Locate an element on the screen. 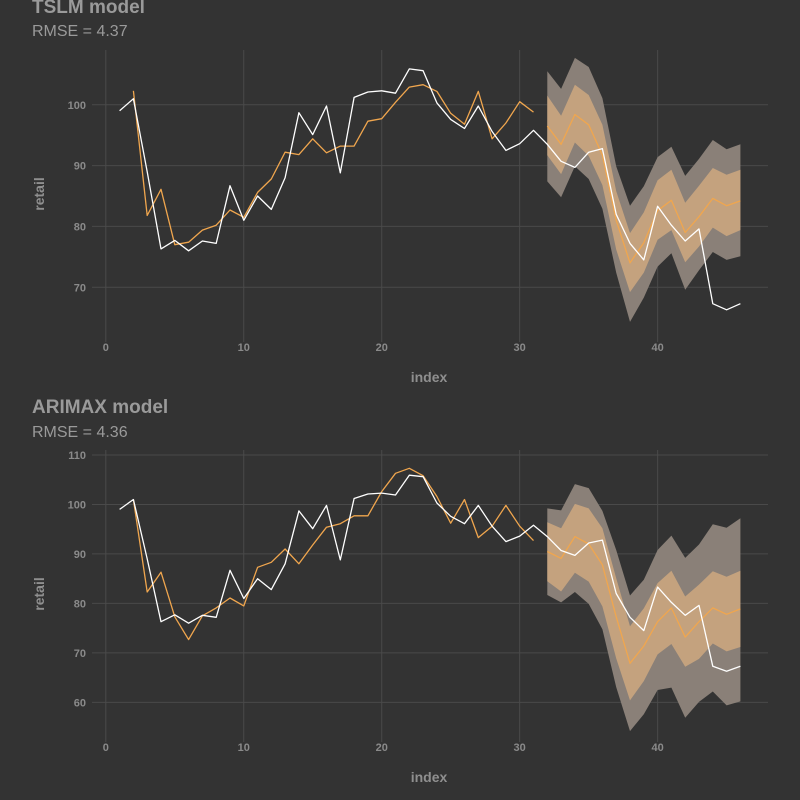  panel-title: TSLM model is located at coordinates (88, 9).